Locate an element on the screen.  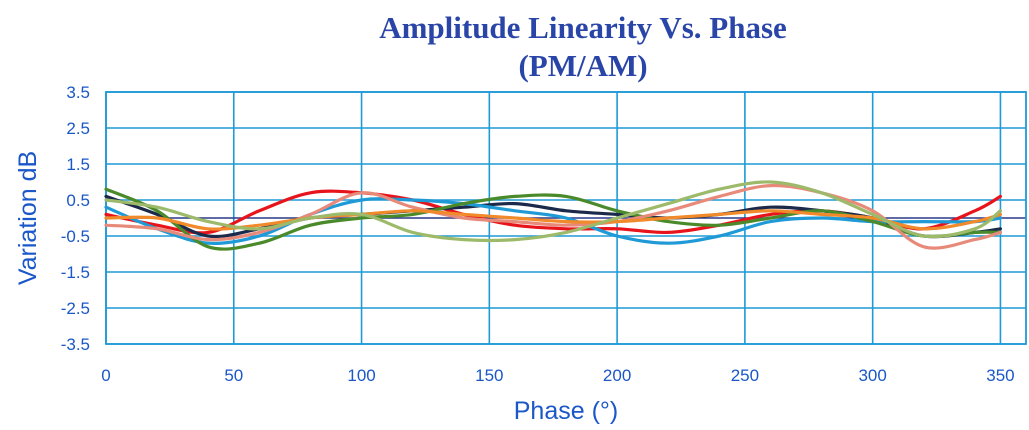
chart-title: Amplitude Linearity Vs. Phase is located at coordinates (583, 27).